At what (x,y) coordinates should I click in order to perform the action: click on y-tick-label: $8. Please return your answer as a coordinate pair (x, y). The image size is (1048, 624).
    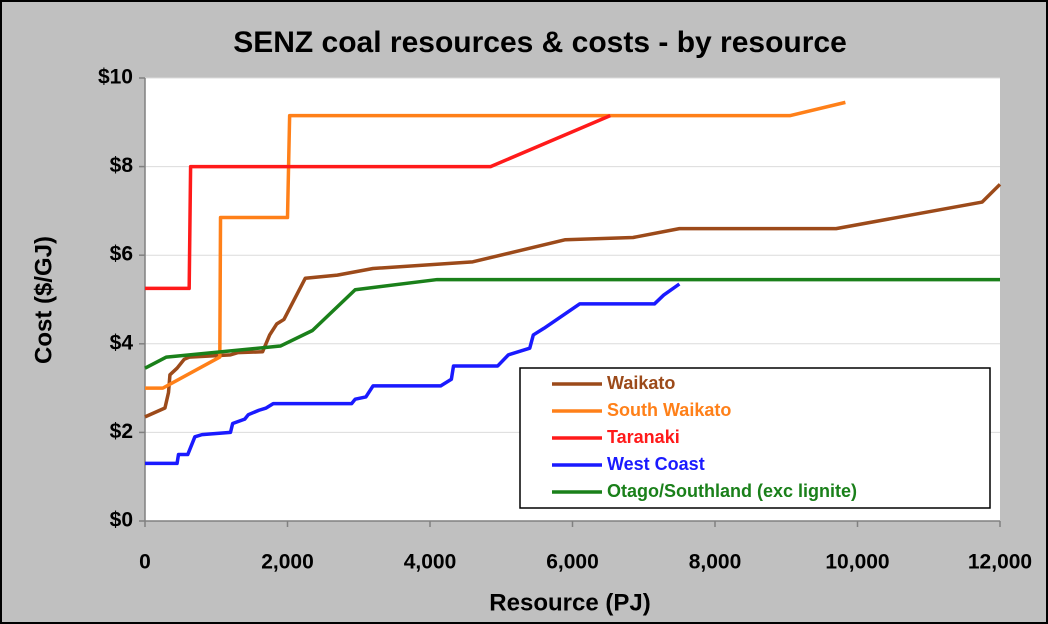
    Looking at the image, I should click on (122, 165).